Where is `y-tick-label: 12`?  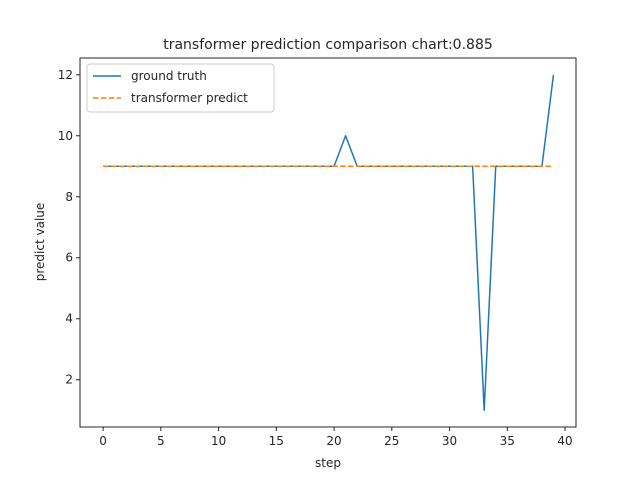
y-tick-label: 12 is located at coordinates (65, 75).